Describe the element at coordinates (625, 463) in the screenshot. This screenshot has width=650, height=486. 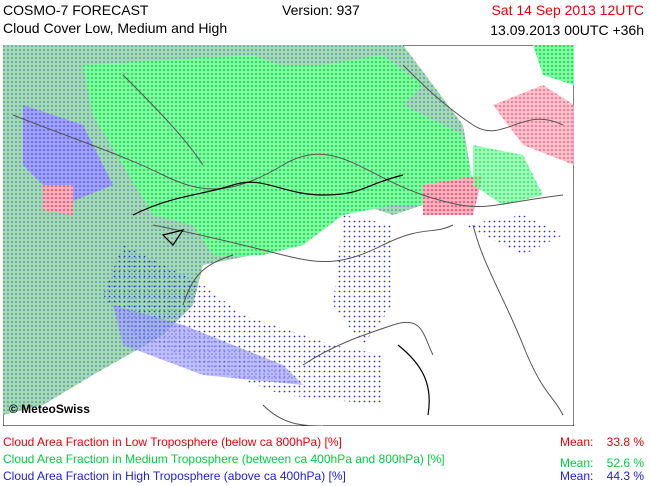
I see `mean-value: 52.6 %` at that location.